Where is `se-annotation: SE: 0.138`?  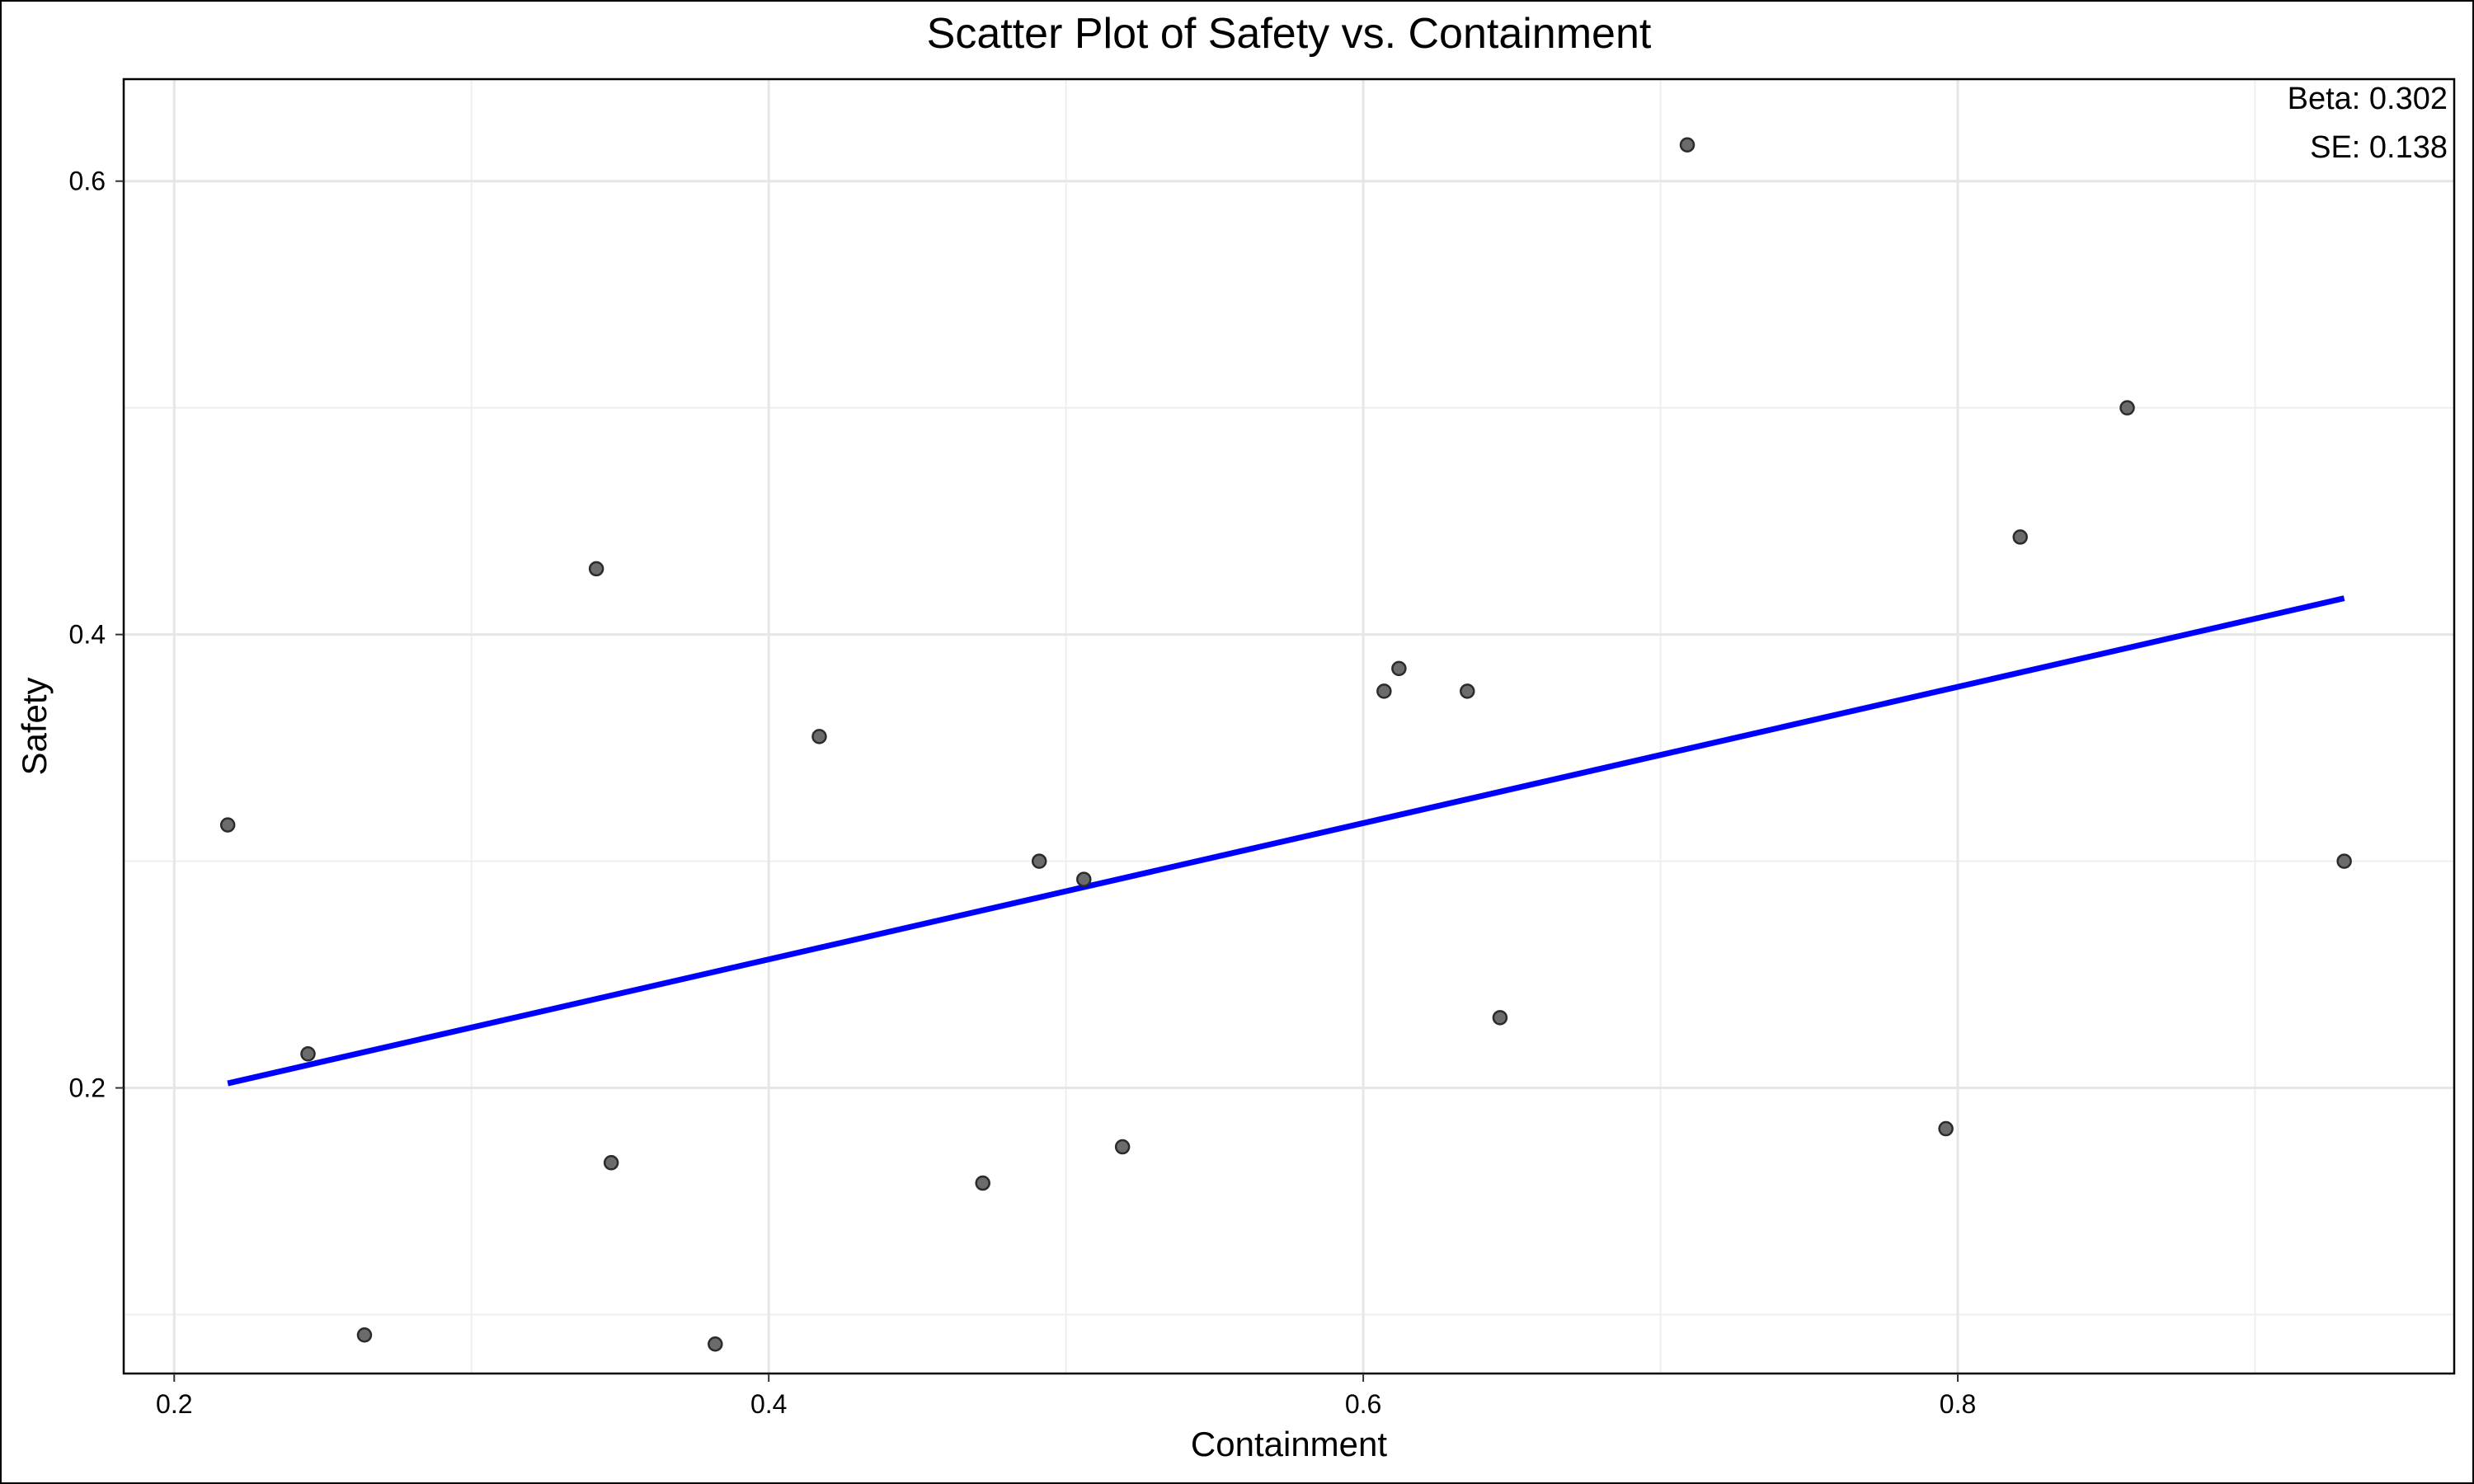 se-annotation: SE: 0.138 is located at coordinates (2379, 147).